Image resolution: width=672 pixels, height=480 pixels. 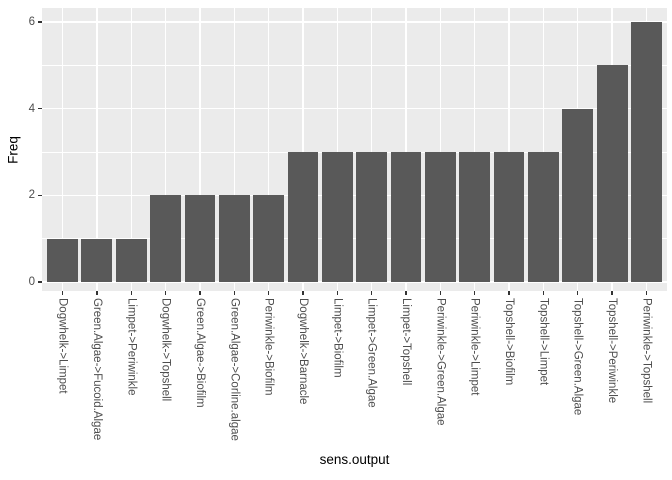 I want to click on x-tick-label: Dogwhelk->Barnacle, so click(x=302, y=351).